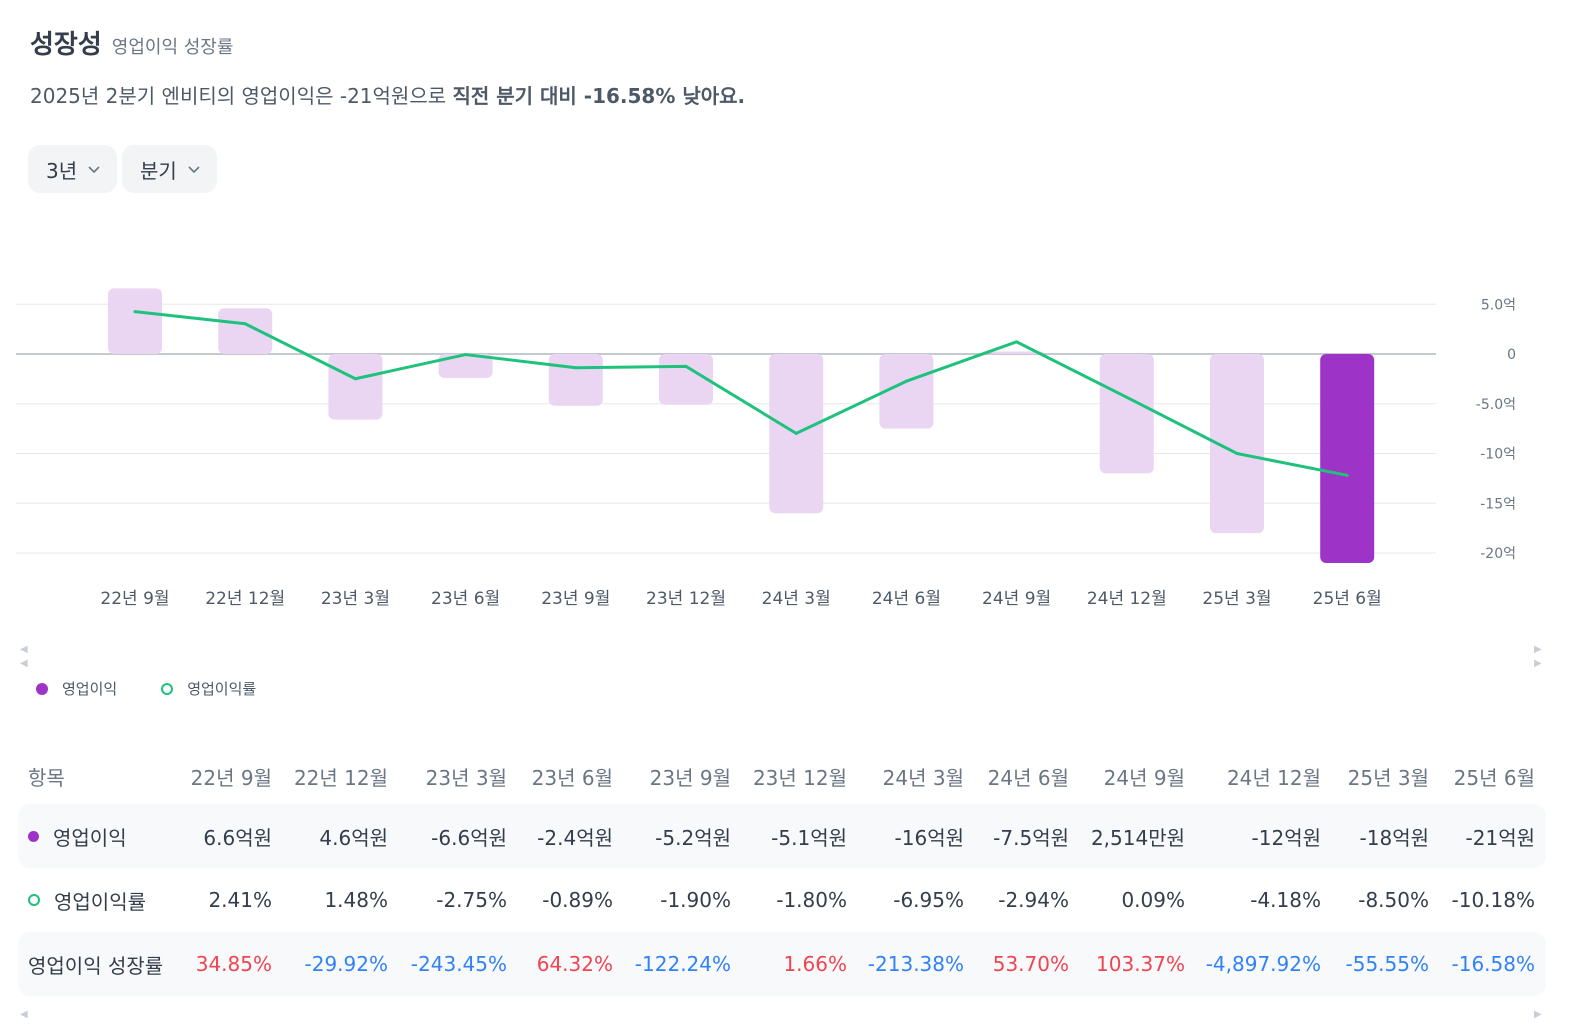 This screenshot has width=1580, height=1034. What do you see at coordinates (245, 324) in the screenshot?
I see `margin-point-22년 12월` at bounding box center [245, 324].